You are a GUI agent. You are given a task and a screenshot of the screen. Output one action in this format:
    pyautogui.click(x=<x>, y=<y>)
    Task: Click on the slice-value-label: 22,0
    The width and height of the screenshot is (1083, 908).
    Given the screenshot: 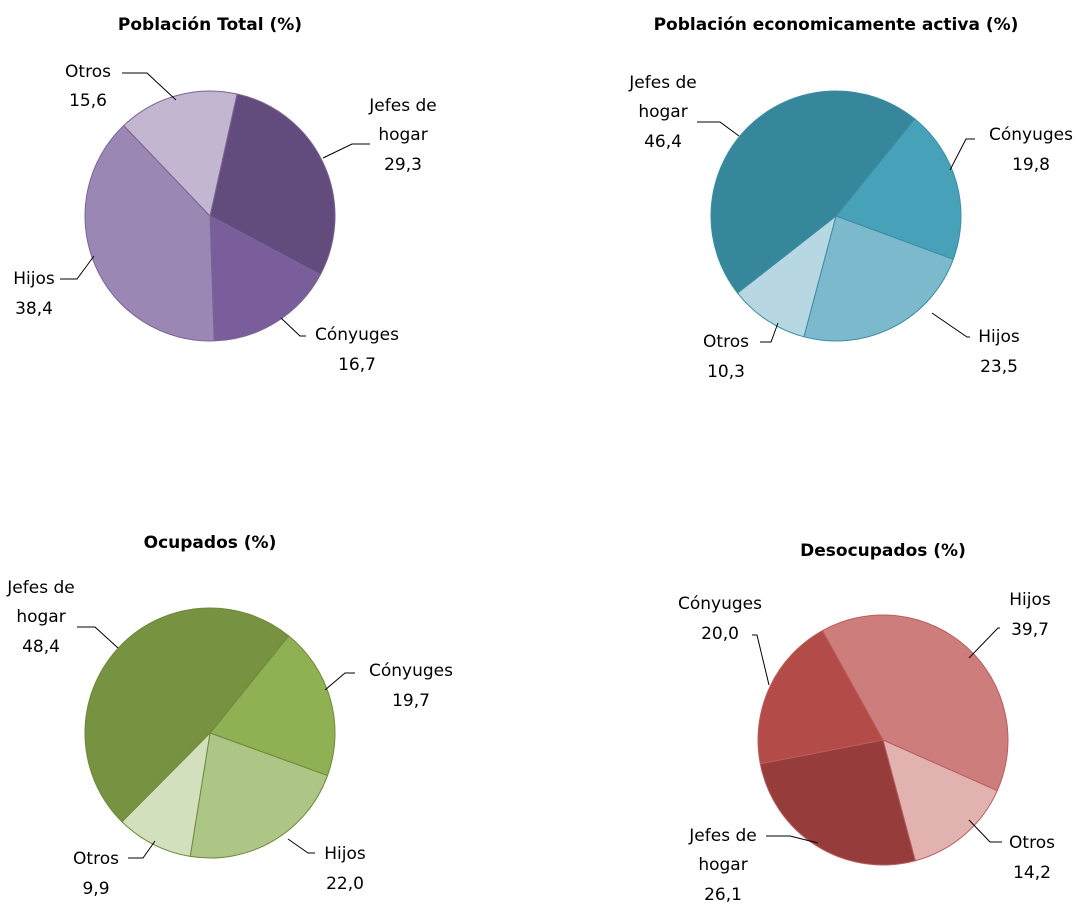 What is the action you would take?
    pyautogui.click(x=345, y=884)
    